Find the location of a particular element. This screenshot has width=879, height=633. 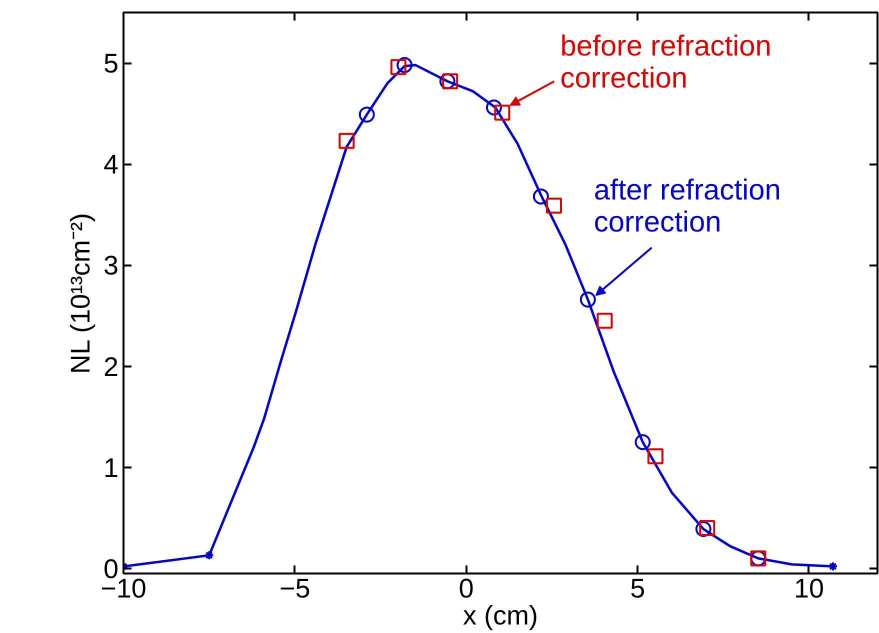

annotation: before refraction correction is located at coordinates (666, 62).